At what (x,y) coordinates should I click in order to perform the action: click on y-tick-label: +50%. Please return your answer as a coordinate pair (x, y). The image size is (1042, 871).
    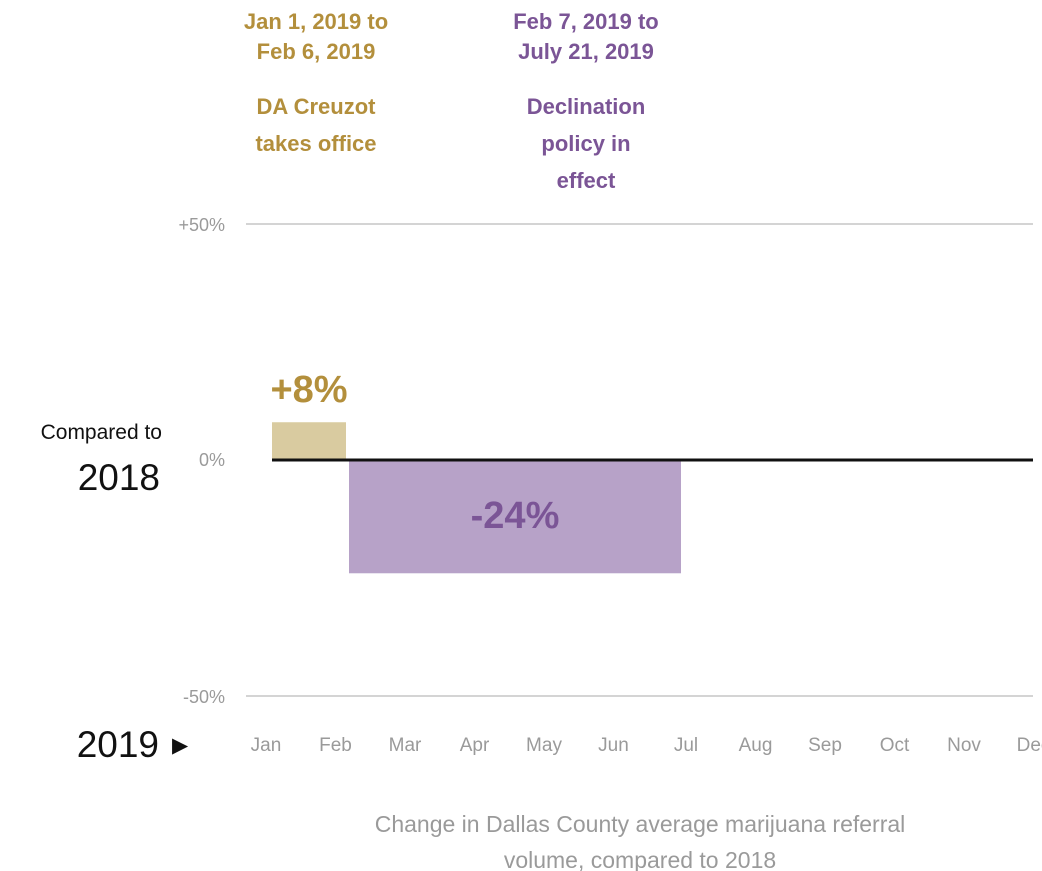
    Looking at the image, I should click on (201, 225).